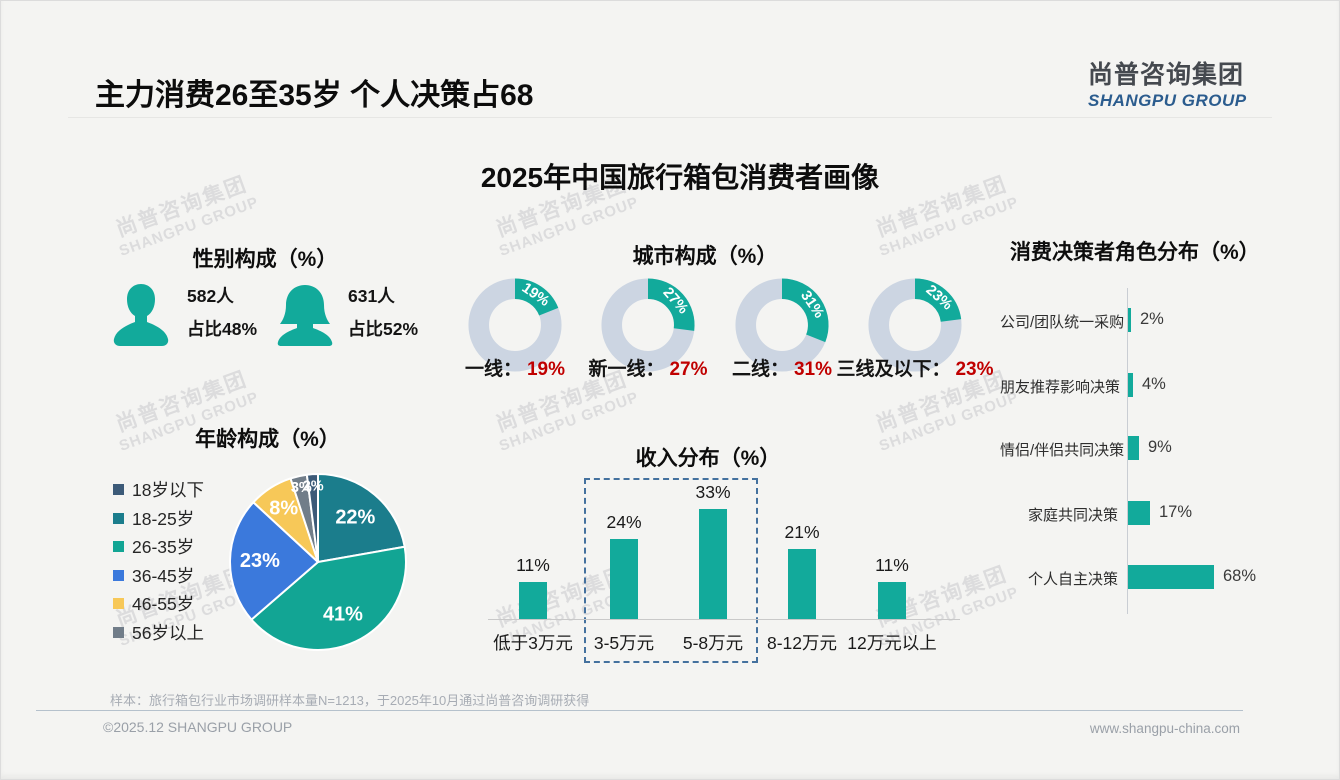 This screenshot has height=780, width=1340. Describe the element at coordinates (210, 296) in the screenshot. I see `male-count: 582人` at that location.